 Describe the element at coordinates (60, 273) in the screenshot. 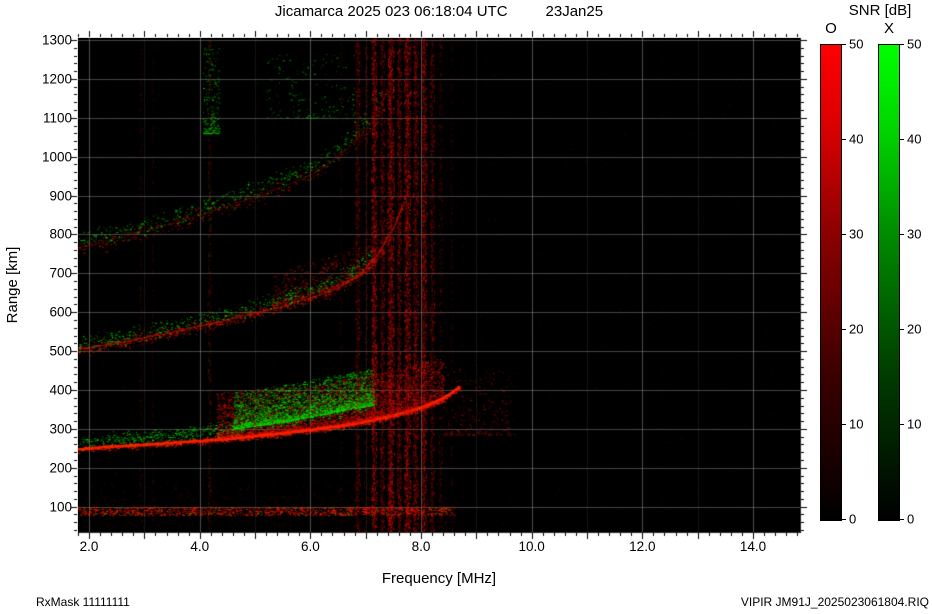

I see `y-tick-label: 700` at that location.